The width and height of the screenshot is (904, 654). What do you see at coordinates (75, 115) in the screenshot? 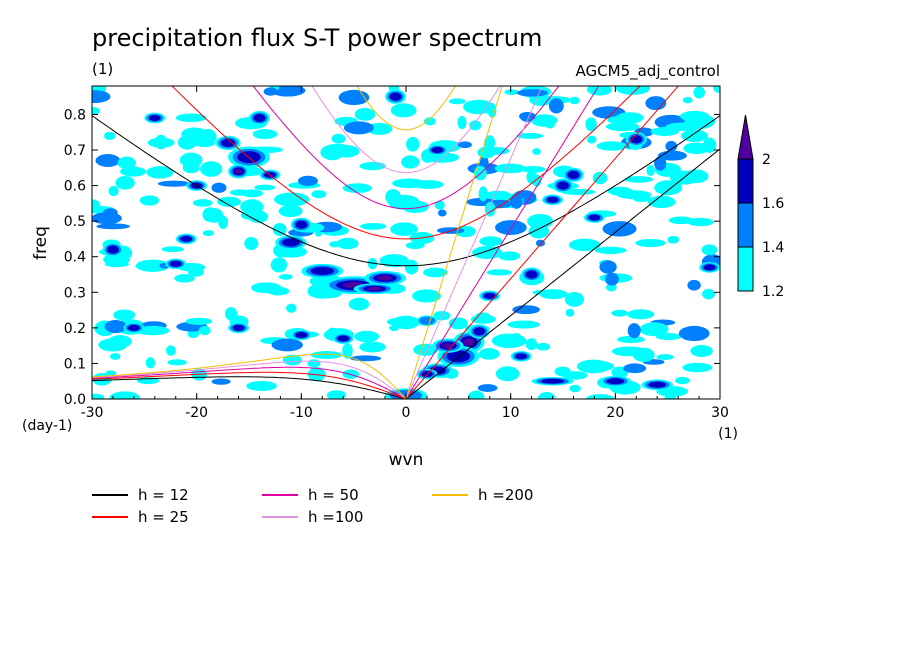
I see `y-tick-label: 0.8` at bounding box center [75, 115].